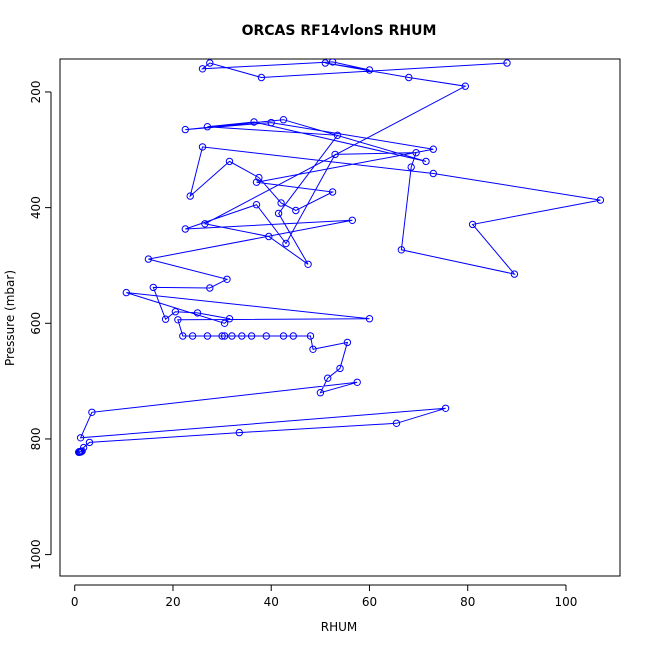  Describe the element at coordinates (10, 318) in the screenshot. I see `y-axis-label: Pressure (mbar)` at that location.